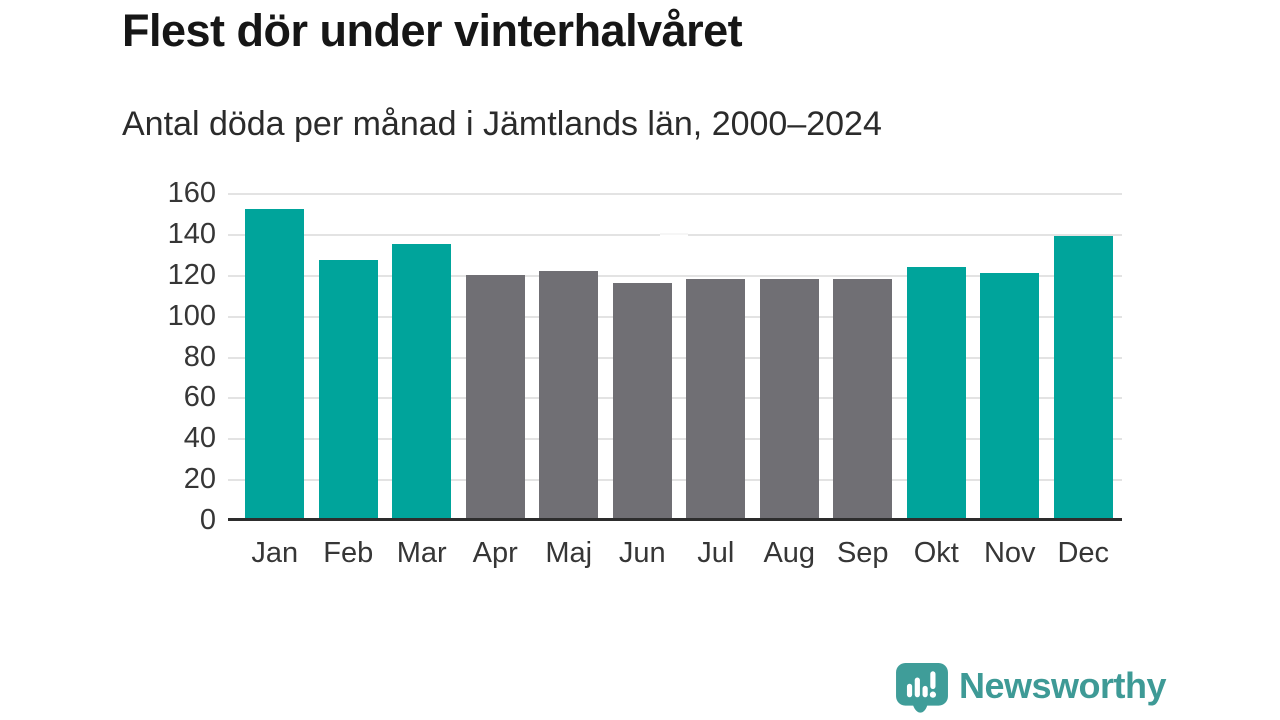 The width and height of the screenshot is (1280, 720). Describe the element at coordinates (1063, 685) in the screenshot. I see `newsworthy-logo-text: Newsworthy` at that location.